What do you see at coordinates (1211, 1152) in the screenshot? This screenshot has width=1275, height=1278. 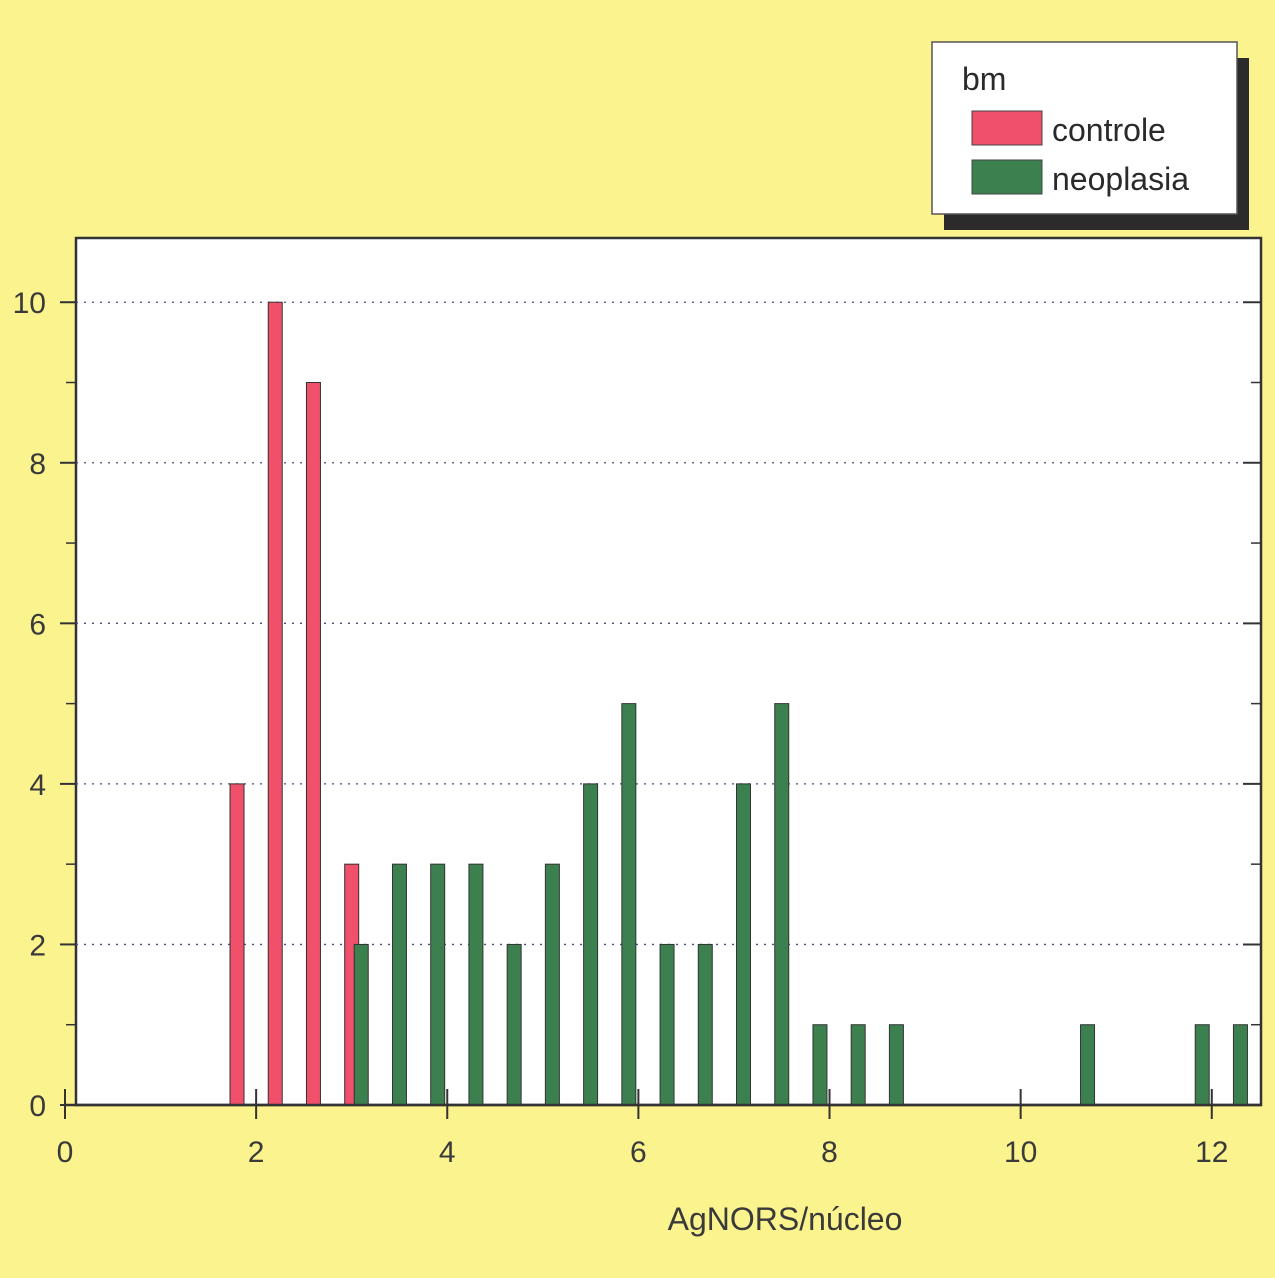 I see `x-tick-label: 12` at bounding box center [1211, 1152].